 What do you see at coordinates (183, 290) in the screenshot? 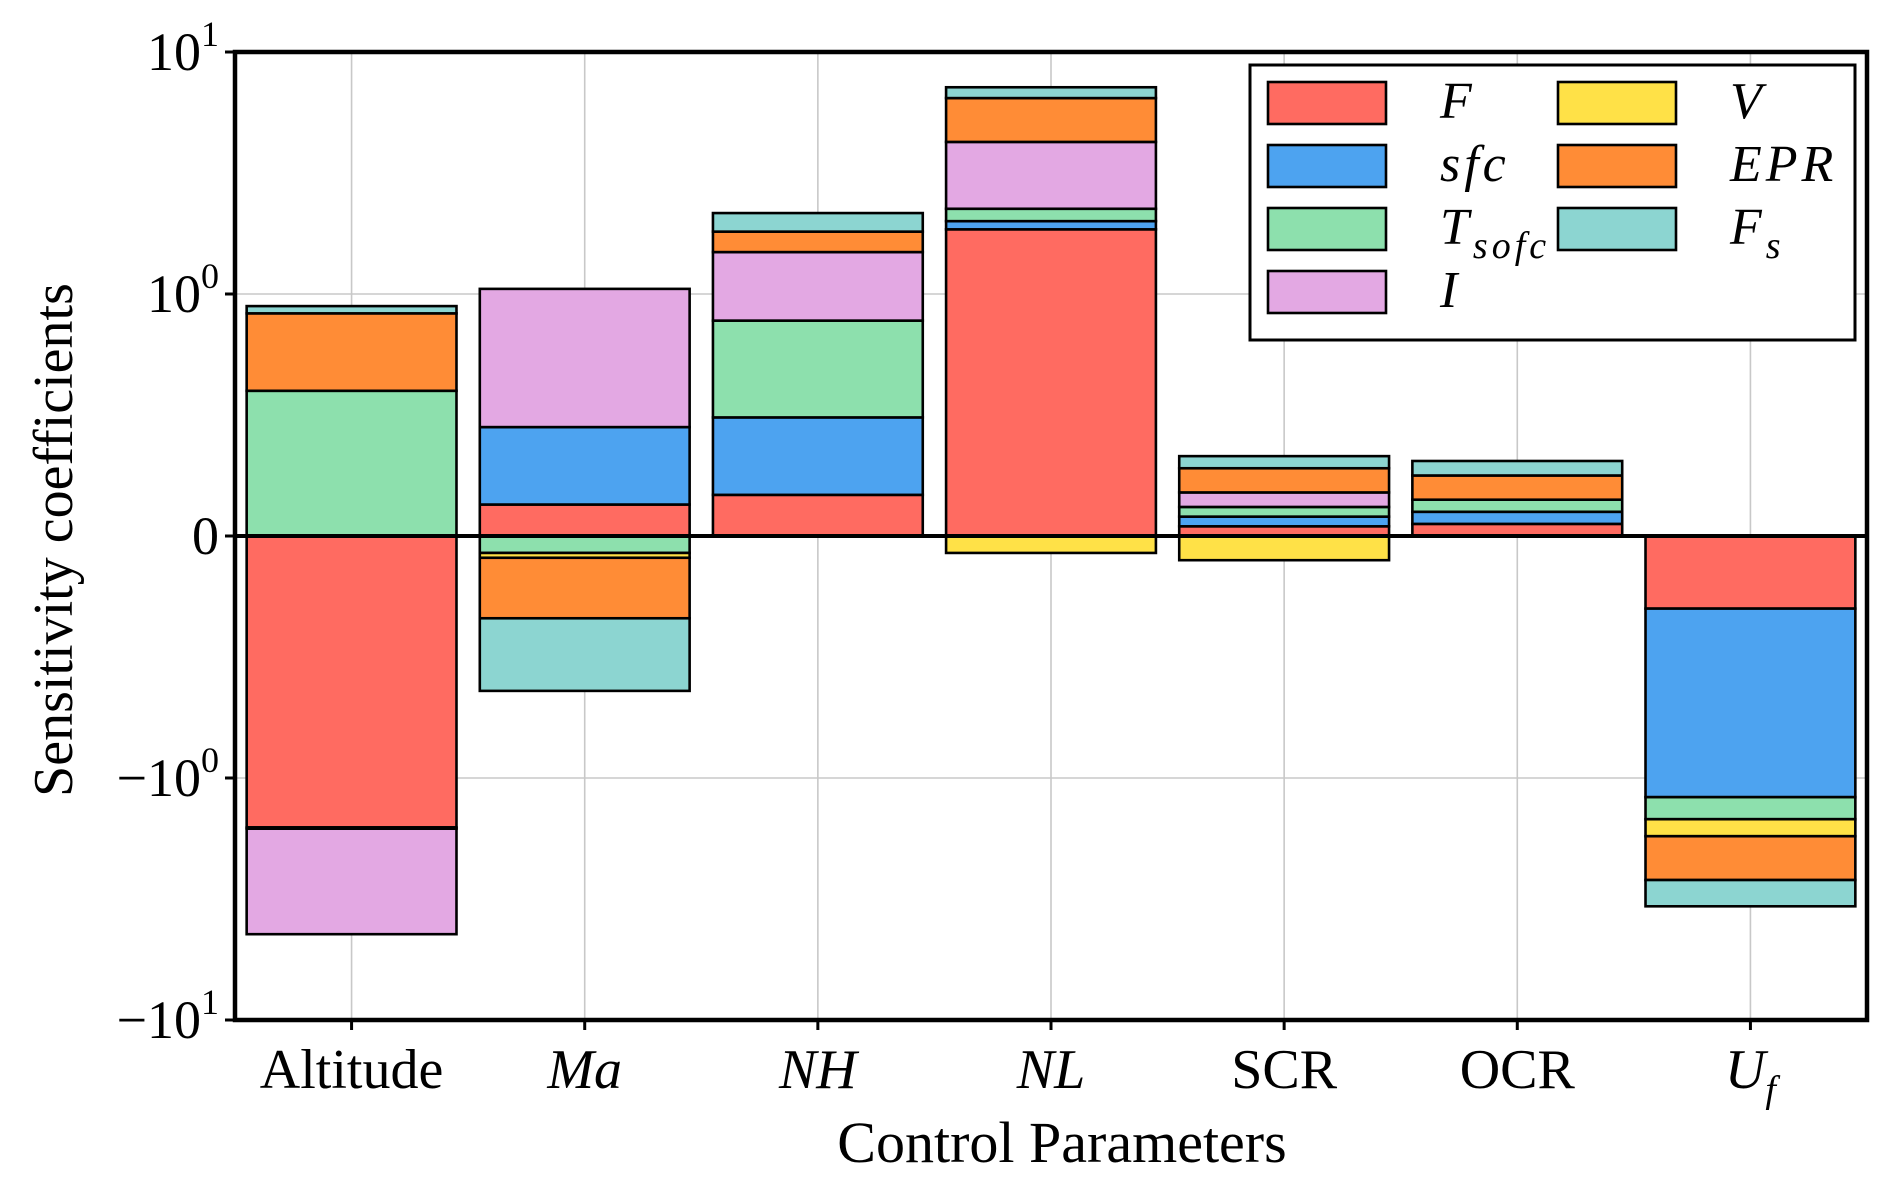
I see `y-tick-label: 10⁰` at bounding box center [183, 290].